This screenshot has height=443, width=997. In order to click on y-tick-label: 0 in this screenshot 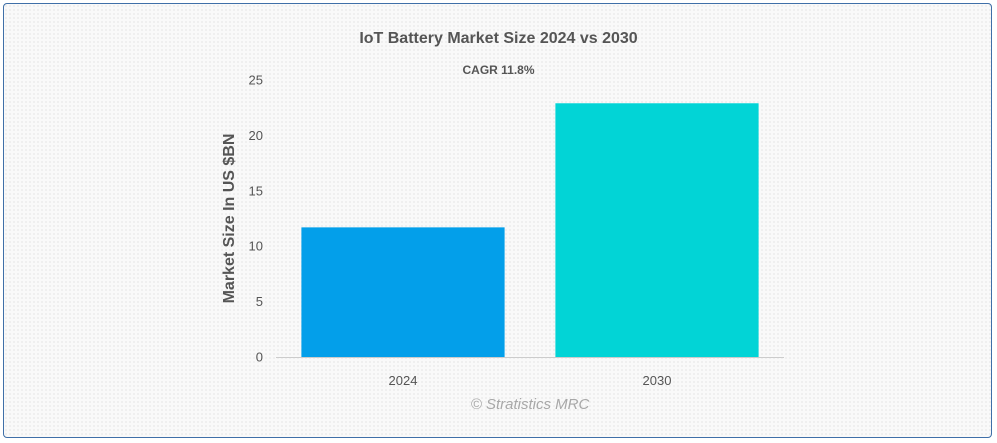, I will do `click(259, 357)`.